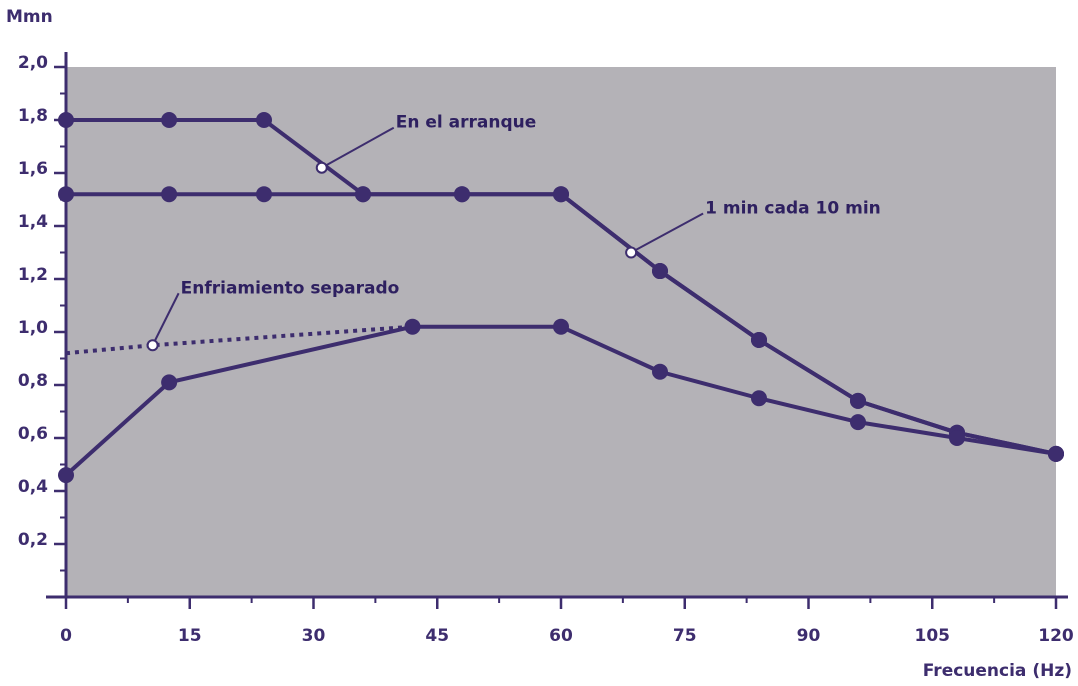  What do you see at coordinates (290, 288) in the screenshot?
I see `annotation-label: Enfriamiento separado` at bounding box center [290, 288].